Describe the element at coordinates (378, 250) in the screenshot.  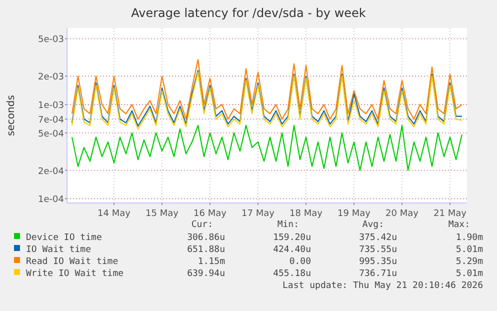
I see `text: 735.55u` at that location.